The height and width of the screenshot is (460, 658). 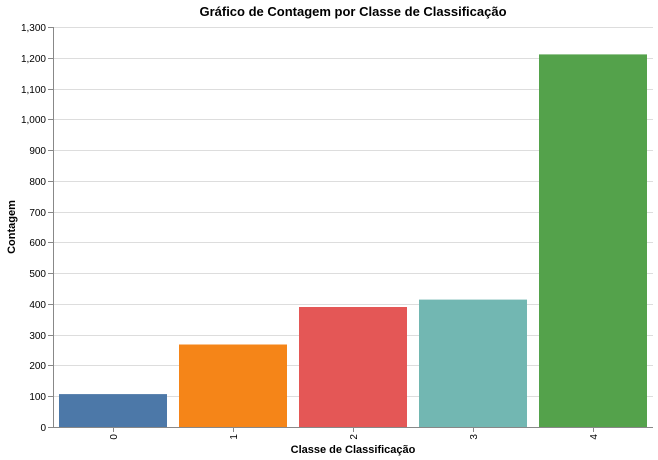 What do you see at coordinates (12, 227) in the screenshot?
I see `y-axis-title: Contagem` at bounding box center [12, 227].